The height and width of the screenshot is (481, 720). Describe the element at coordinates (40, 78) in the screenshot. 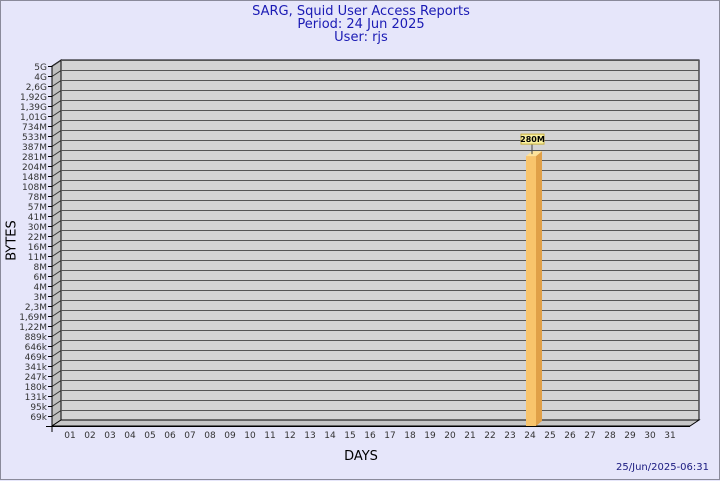

I see `y-tick-label: 4G` at that location.